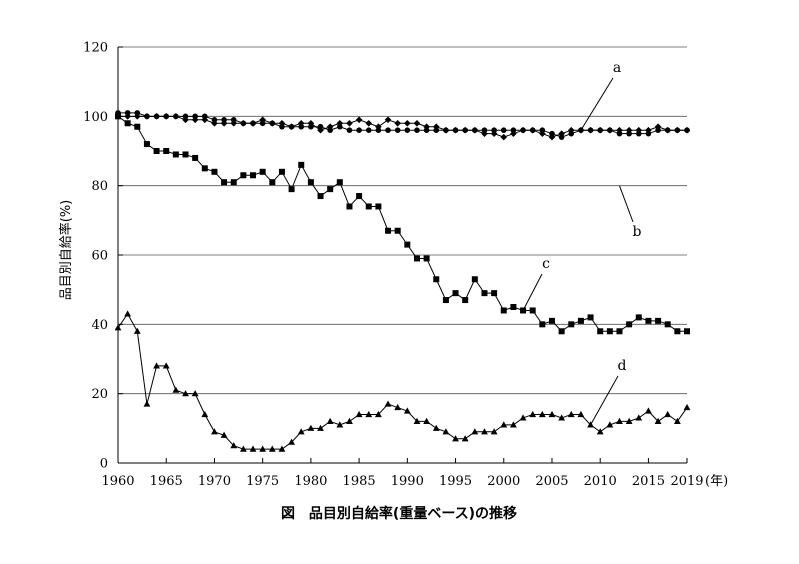 This screenshot has height=564, width=799. Describe the element at coordinates (600, 481) in the screenshot. I see `x-tick-label: 2010` at that location.